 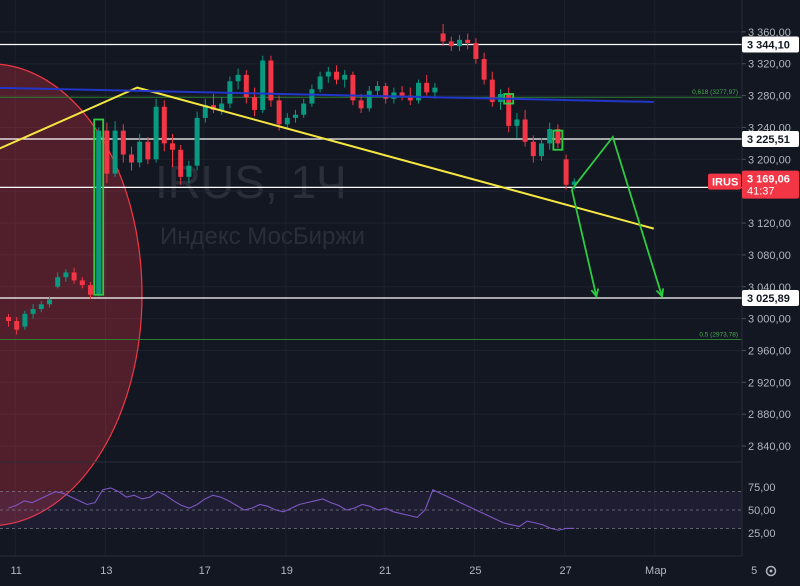 I want to click on price-tick-label: 2 880,00, so click(x=769, y=415).